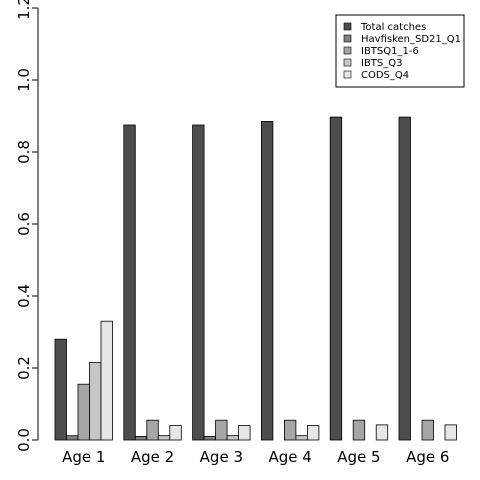 This screenshot has height=480, width=480. What do you see at coordinates (289, 457) in the screenshot?
I see `category-label: Age 4` at bounding box center [289, 457].